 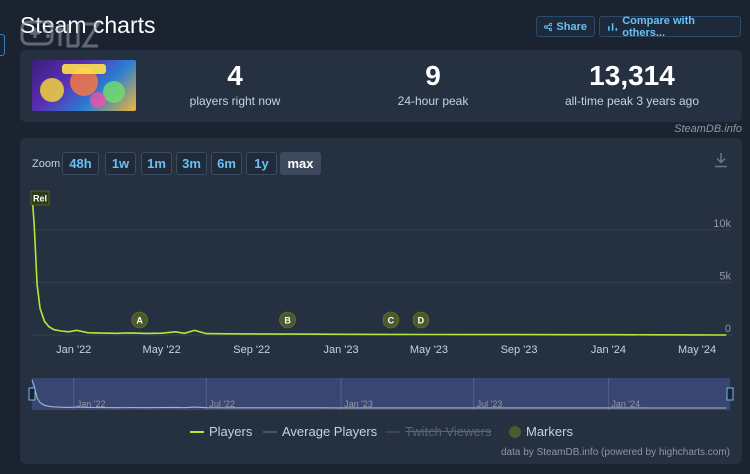 What do you see at coordinates (721, 160) in the screenshot?
I see `download-icon` at bounding box center [721, 160].